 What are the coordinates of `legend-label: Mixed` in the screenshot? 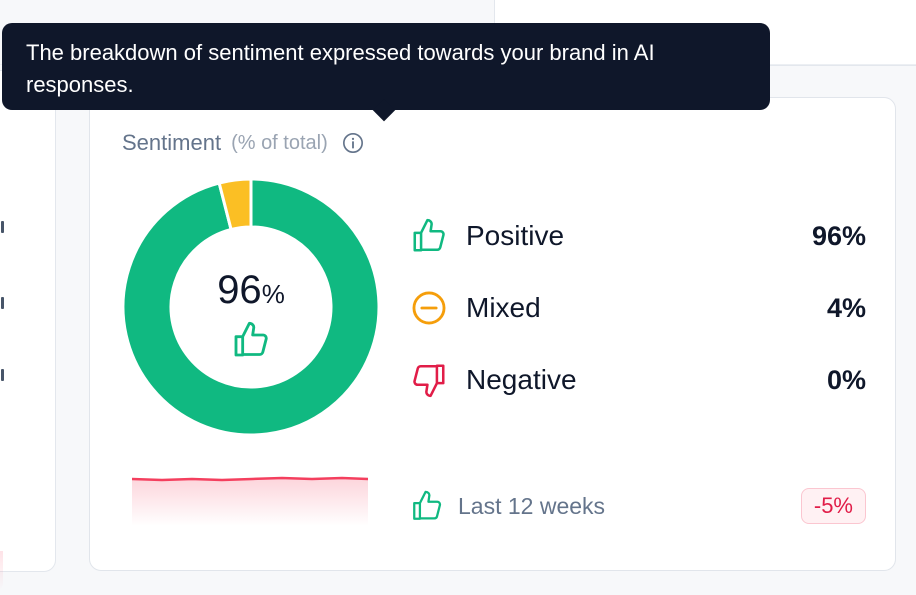 It's located at (503, 307).